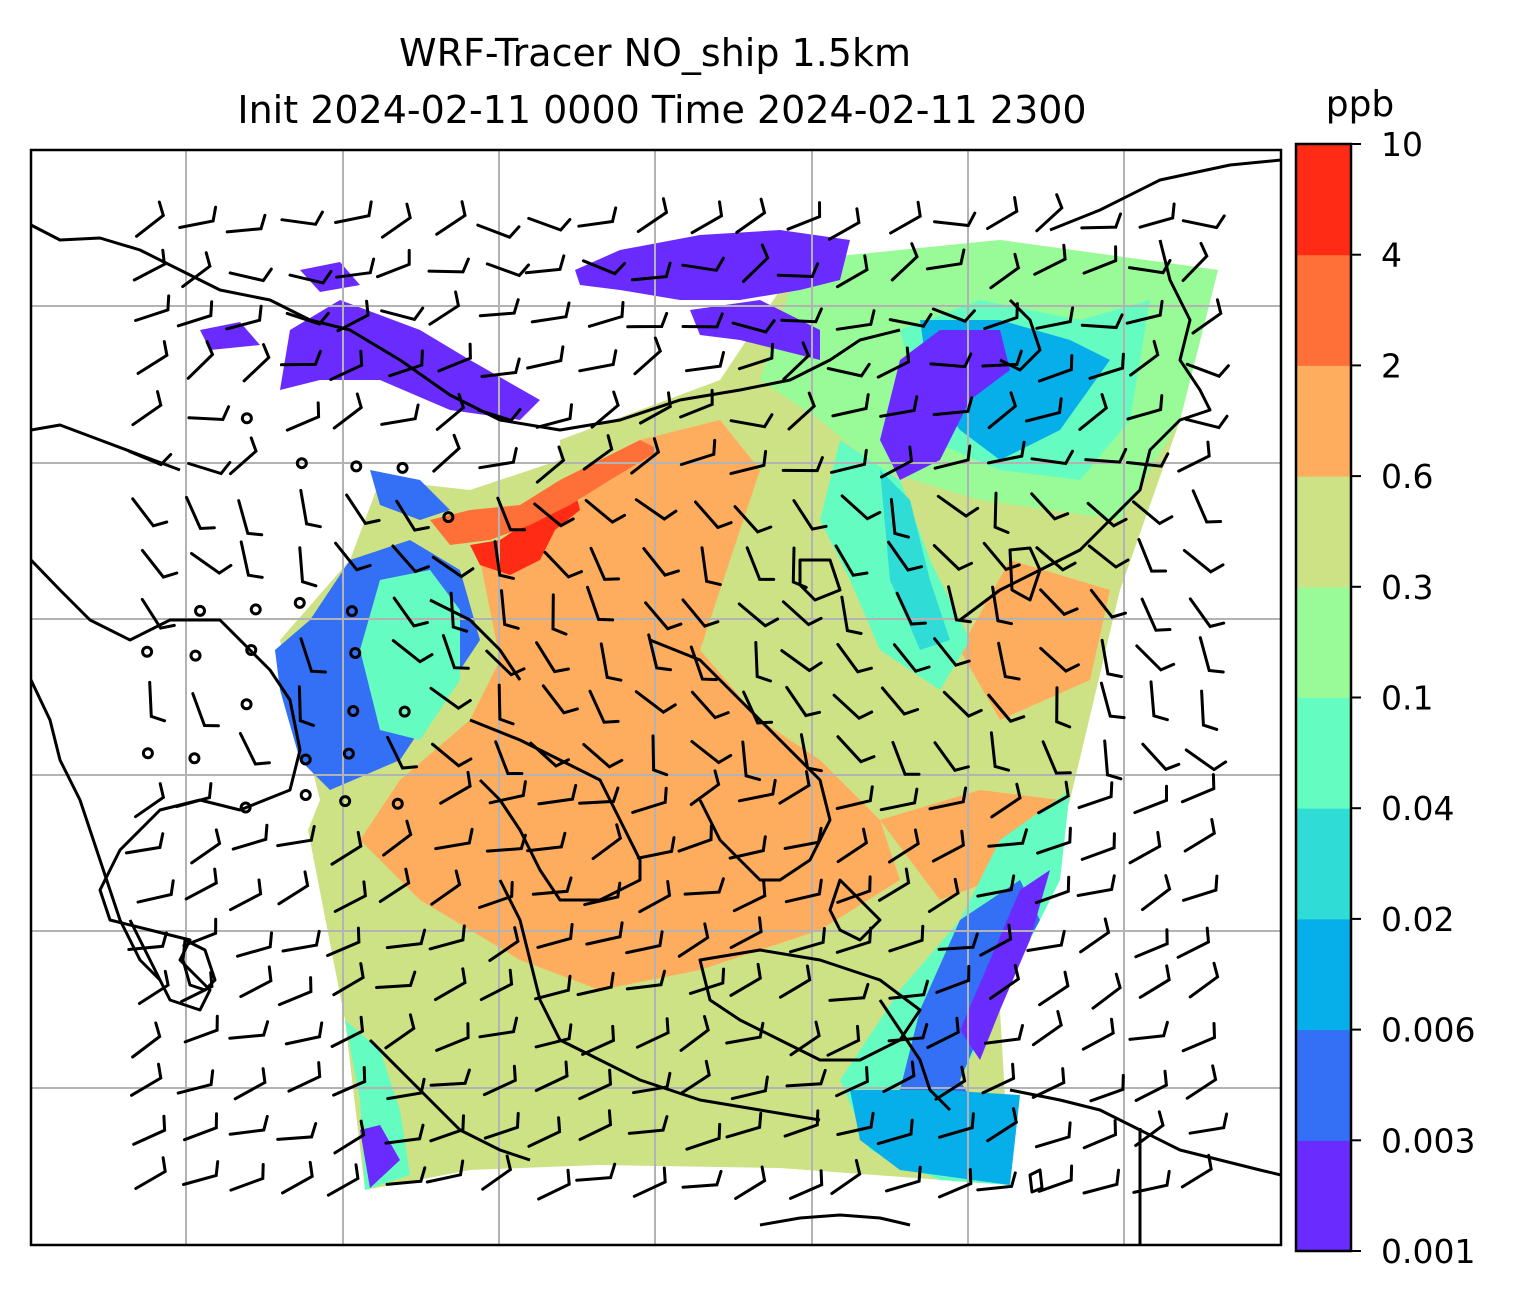 The width and height of the screenshot is (1528, 1306). What do you see at coordinates (1025, 574) in the screenshot?
I see `coast-taiwan` at bounding box center [1025, 574].